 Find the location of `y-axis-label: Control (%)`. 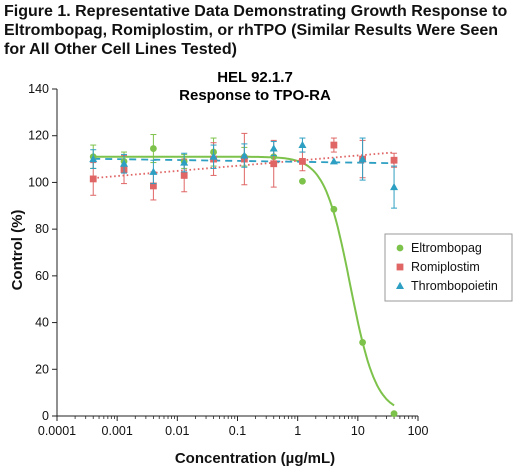

y-axis-label: Control (%) is located at coordinates (17, 250).